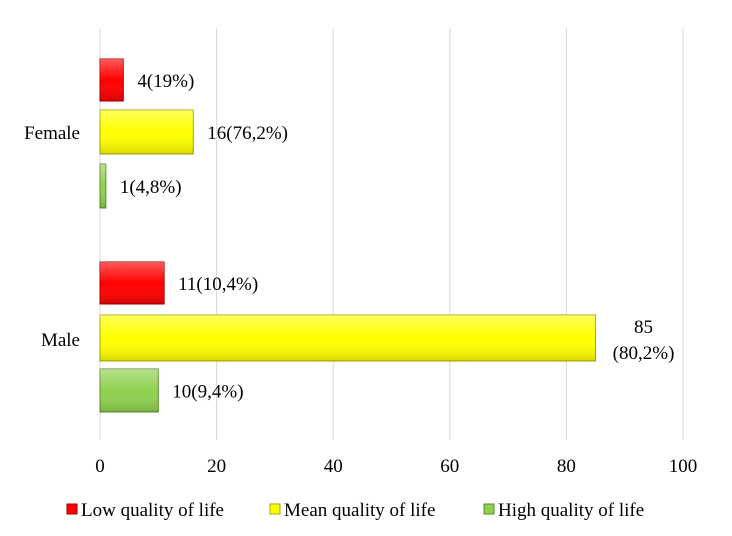  I want to click on data-label: 10(9,4%), so click(207, 392).